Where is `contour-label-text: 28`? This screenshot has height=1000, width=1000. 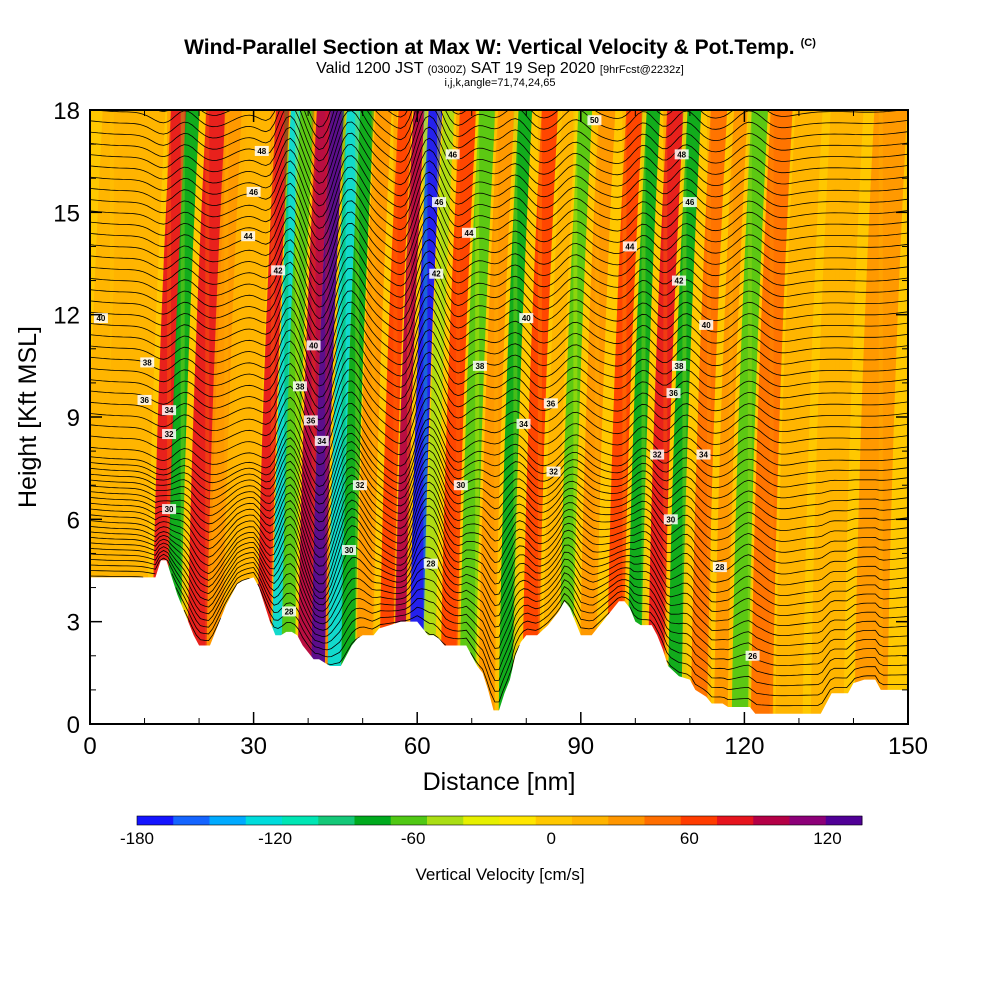 contour-label-text: 28 is located at coordinates (289, 611).